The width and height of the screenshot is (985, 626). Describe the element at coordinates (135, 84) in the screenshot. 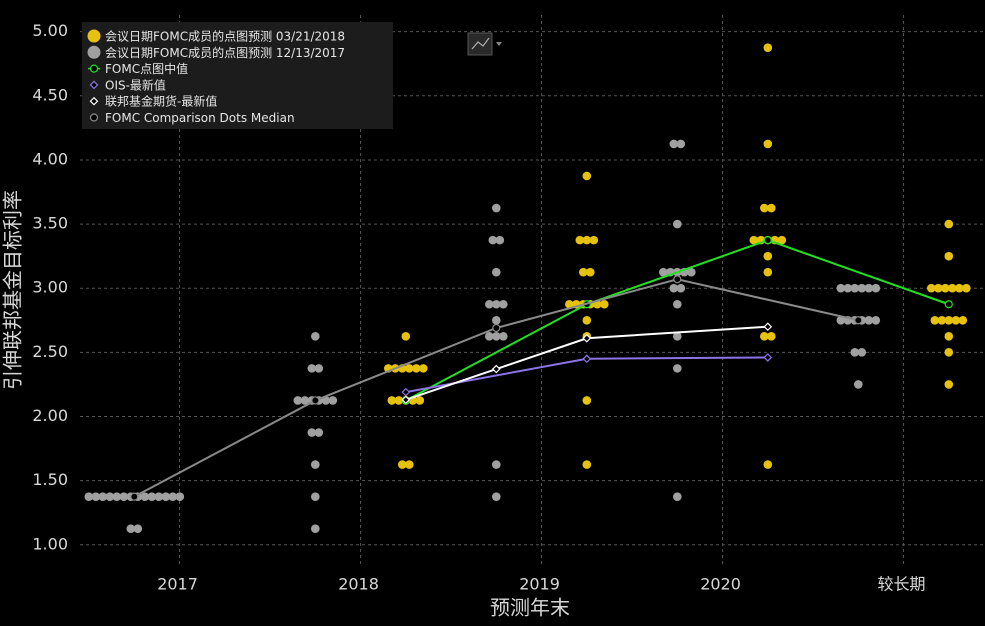

I see `legend-label: OIS-最新值` at that location.